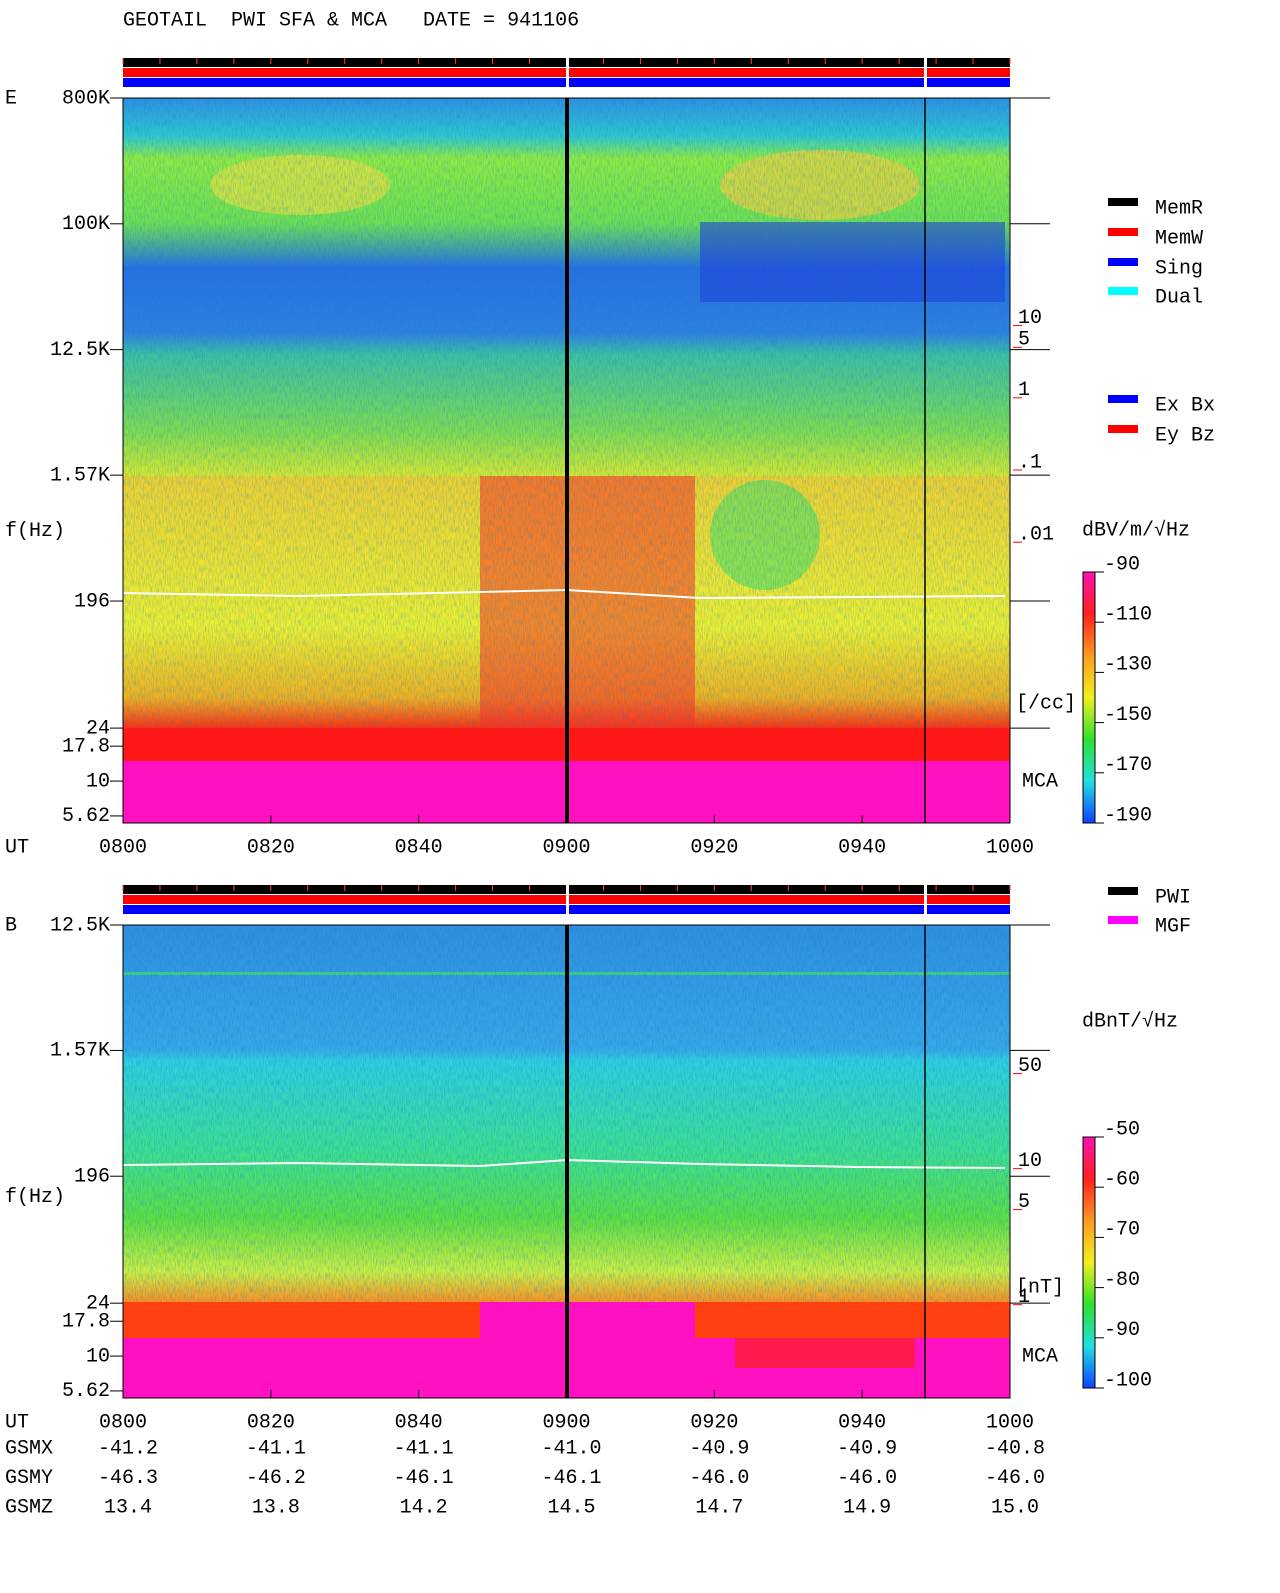  I want to click on legend-label: Ey Bz, so click(1185, 435).